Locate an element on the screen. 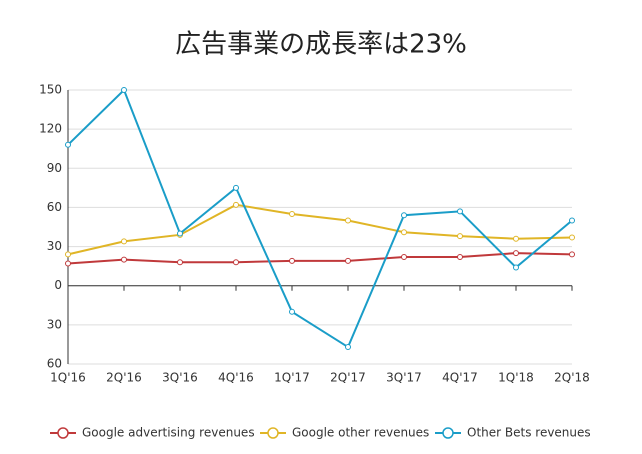 The height and width of the screenshot is (454, 642). x-tick-label: 4Q'17 is located at coordinates (460, 378).